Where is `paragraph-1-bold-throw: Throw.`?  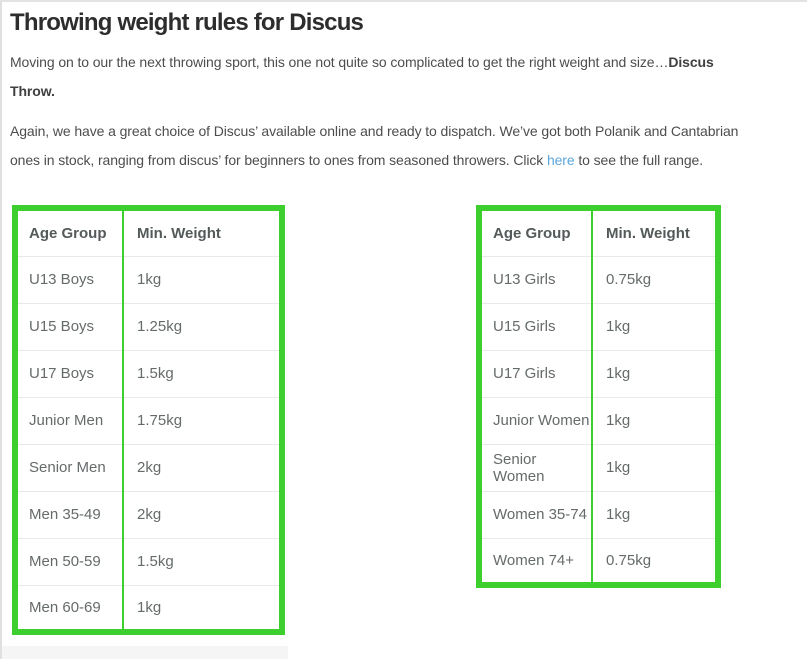 paragraph-1-bold-throw: Throw. is located at coordinates (32, 91).